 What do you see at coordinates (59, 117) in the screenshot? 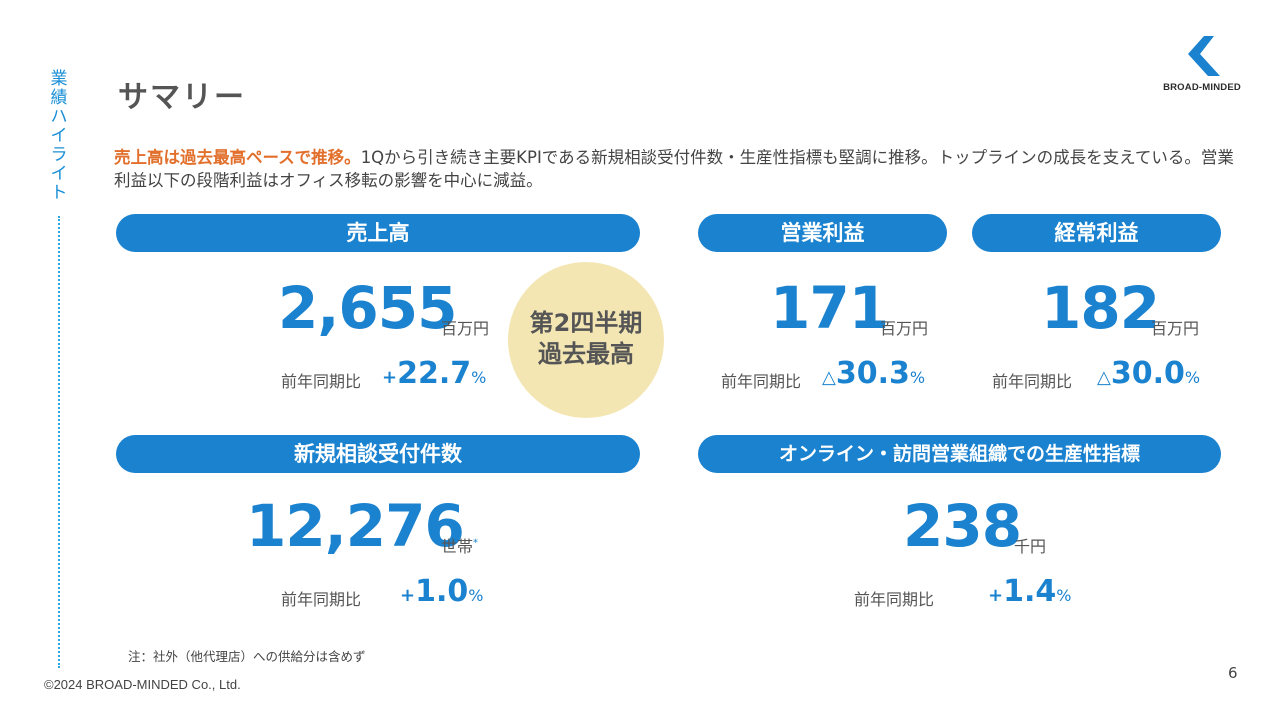
I see `section-label-char: ハ` at bounding box center [59, 117].